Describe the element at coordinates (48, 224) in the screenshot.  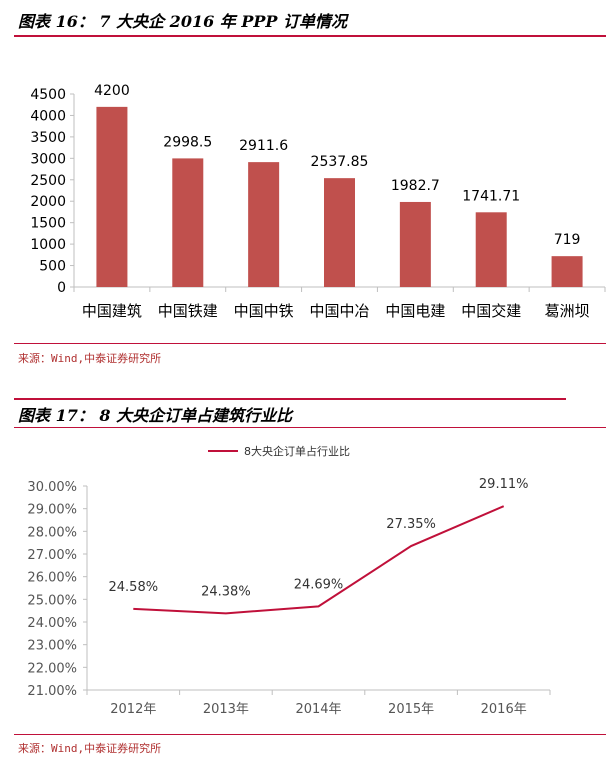
I see `bar-y-tick-label: 1500` at that location.